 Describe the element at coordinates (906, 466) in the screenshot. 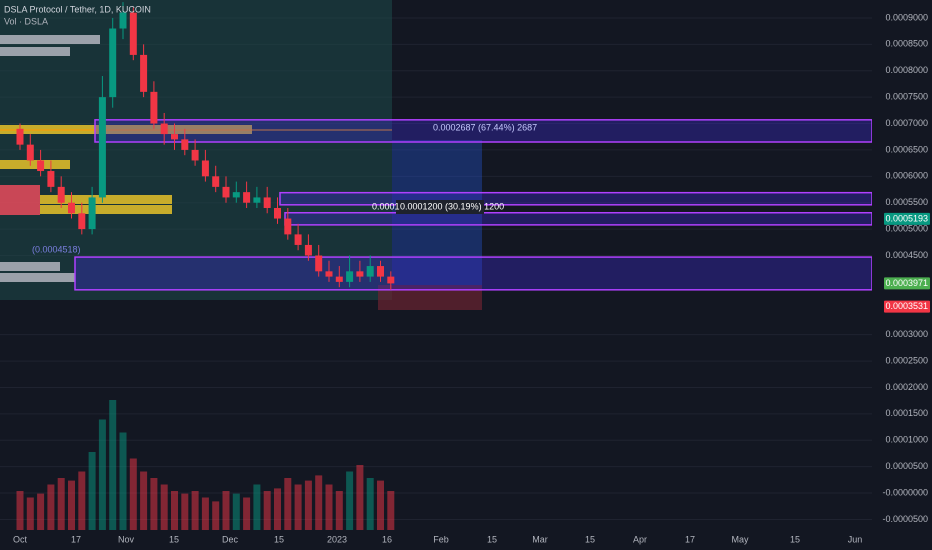

I see `y-tick-label: 0.0000500` at that location.